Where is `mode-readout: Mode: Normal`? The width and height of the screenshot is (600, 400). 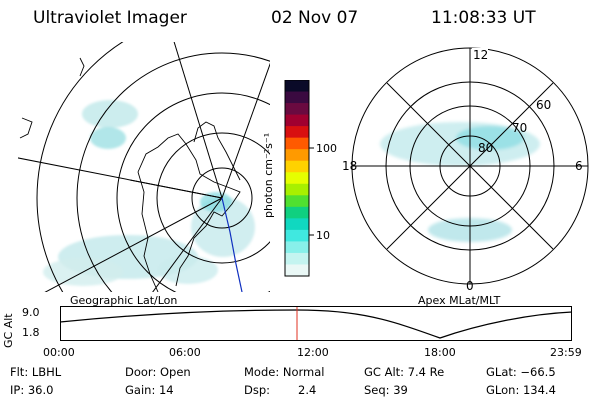 mode-readout: Mode: Normal is located at coordinates (284, 372).